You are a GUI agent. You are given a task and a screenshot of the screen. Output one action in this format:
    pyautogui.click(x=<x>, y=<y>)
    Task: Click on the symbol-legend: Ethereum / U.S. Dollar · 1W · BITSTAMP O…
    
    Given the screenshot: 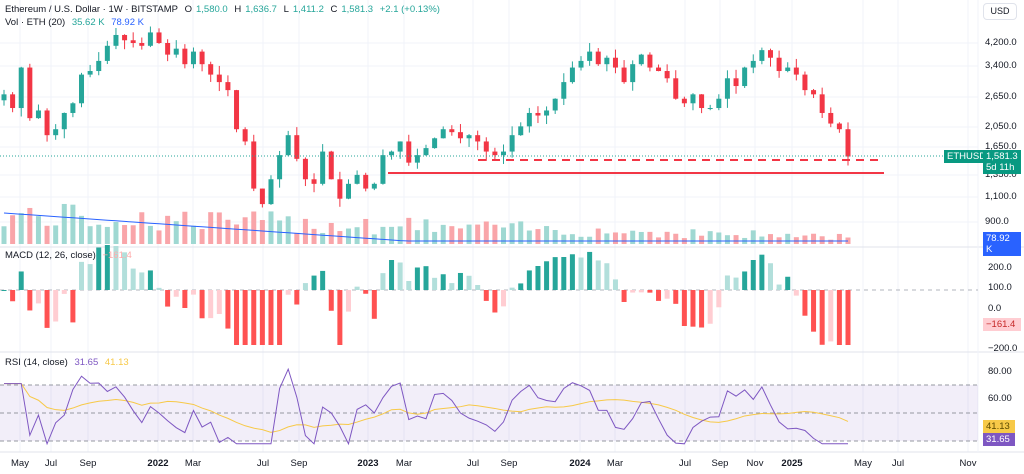 What is the action you would take?
    pyautogui.click(x=222, y=9)
    